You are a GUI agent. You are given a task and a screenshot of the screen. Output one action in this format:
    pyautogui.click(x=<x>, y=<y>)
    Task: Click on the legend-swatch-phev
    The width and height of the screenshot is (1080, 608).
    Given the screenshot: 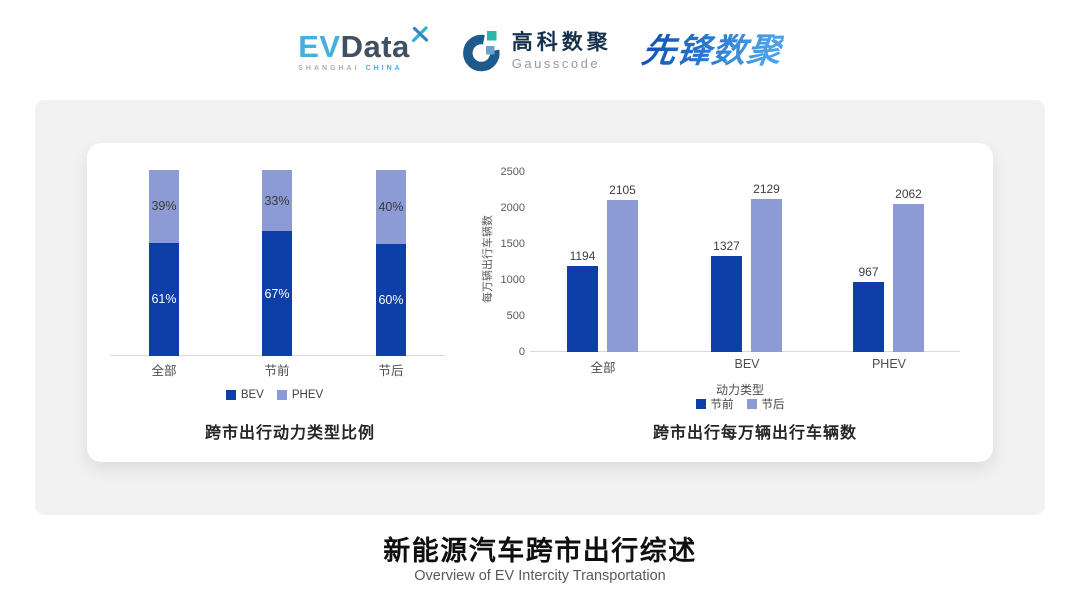 What is the action you would take?
    pyautogui.click(x=281, y=395)
    